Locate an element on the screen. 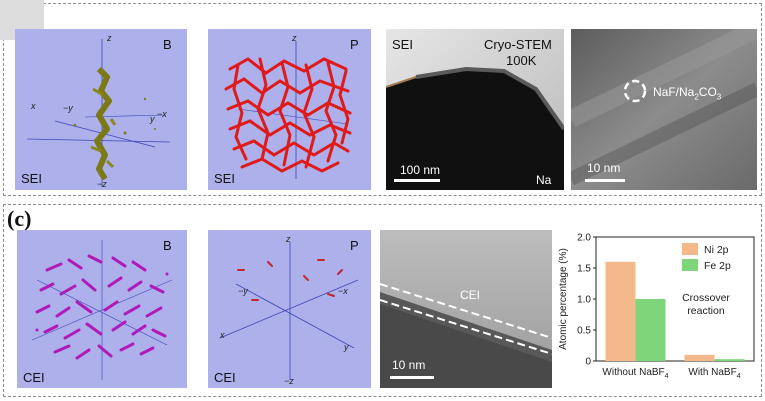 The image size is (765, 401). chart-annotation: reaction is located at coordinates (706, 311).